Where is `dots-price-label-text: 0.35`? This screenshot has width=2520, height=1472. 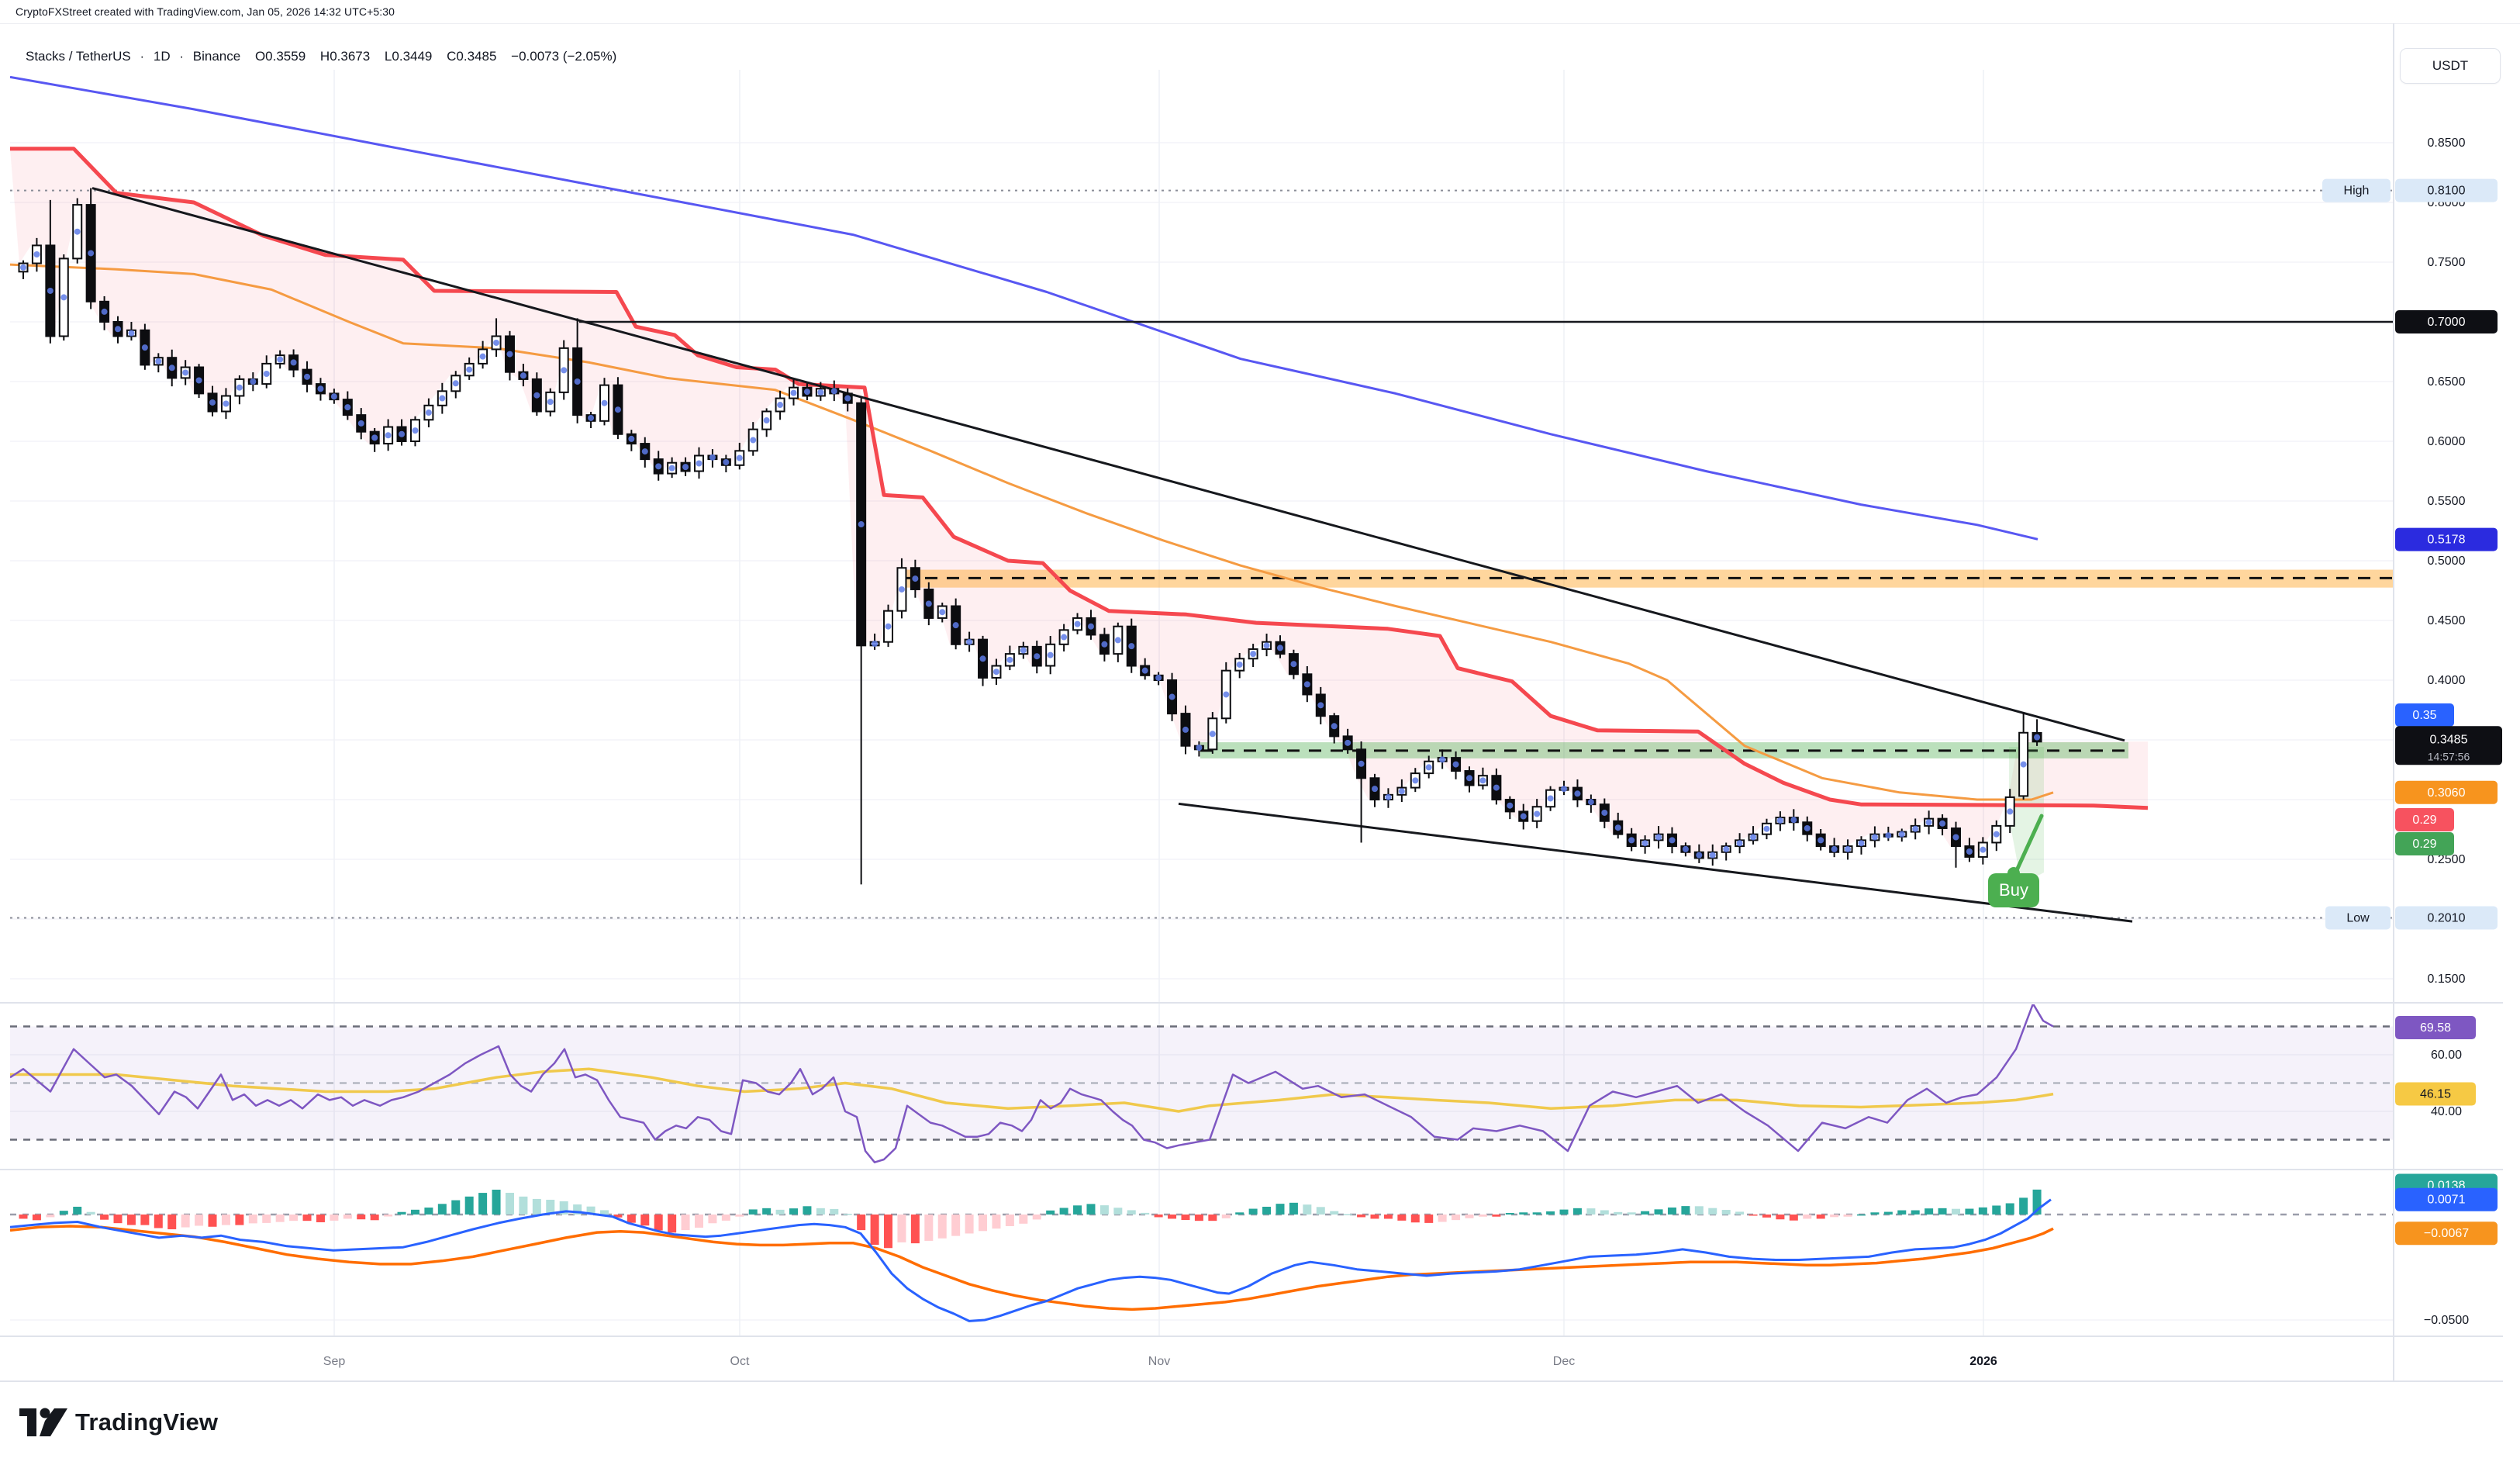 dots-price-label-text: 0.35 is located at coordinates (2424, 715).